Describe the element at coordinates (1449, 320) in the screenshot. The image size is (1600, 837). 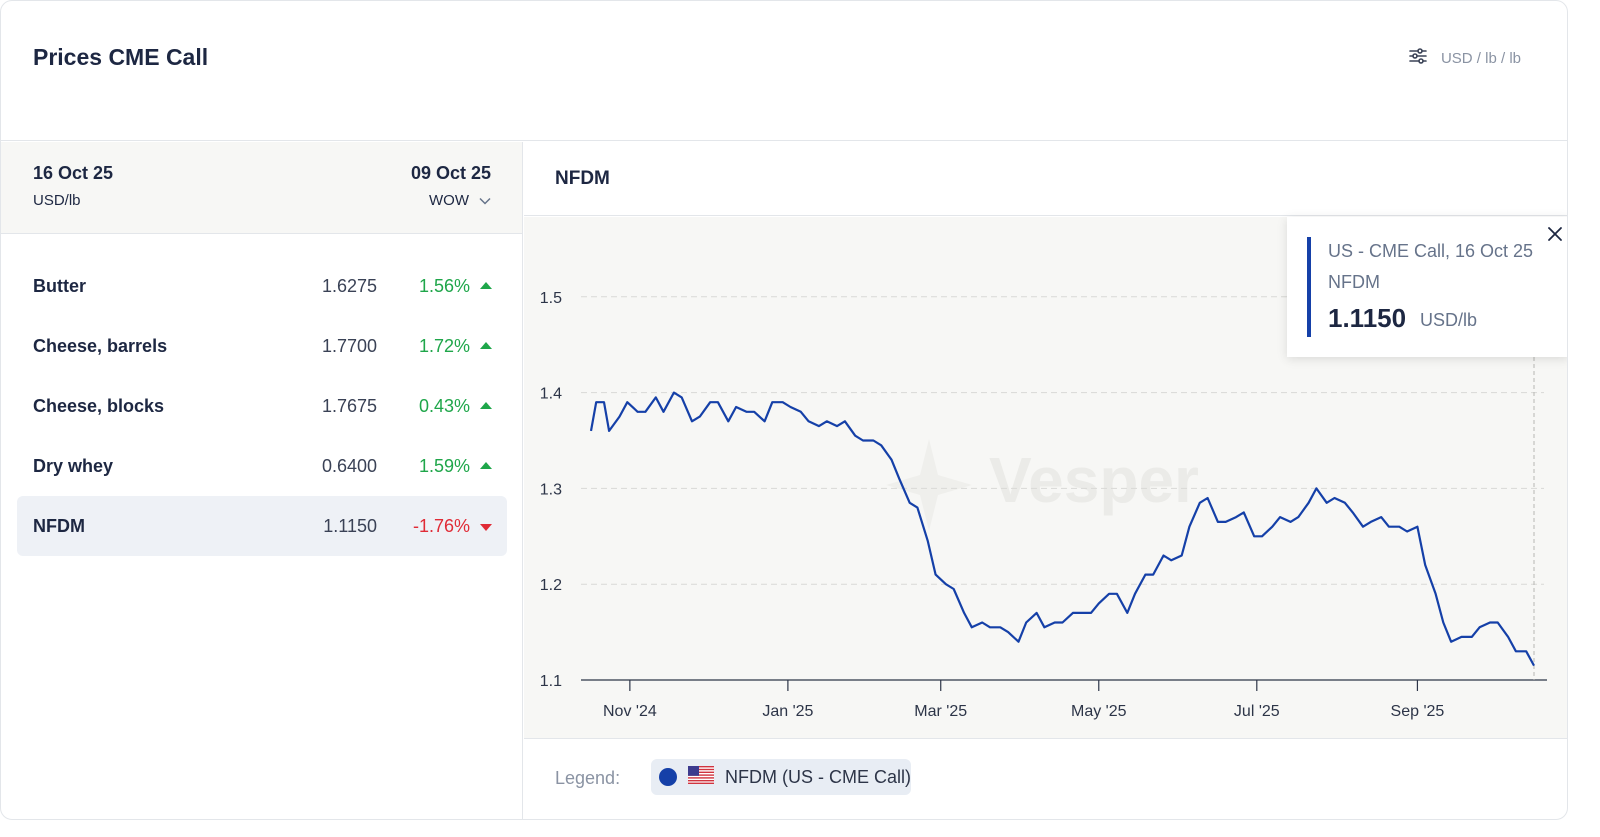
I see `tooltip-unit: USD/lb` at that location.